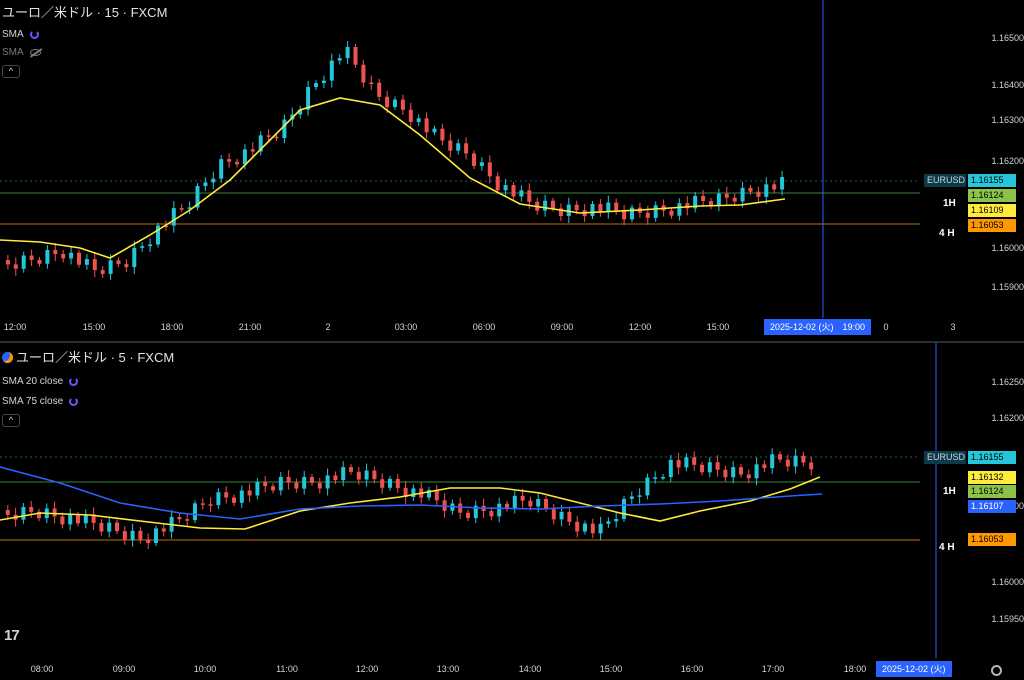 Image resolution: width=1024 pixels, height=680 pixels. Describe the element at coordinates (947, 233) in the screenshot. I see `h4-label: 4 H` at that location.